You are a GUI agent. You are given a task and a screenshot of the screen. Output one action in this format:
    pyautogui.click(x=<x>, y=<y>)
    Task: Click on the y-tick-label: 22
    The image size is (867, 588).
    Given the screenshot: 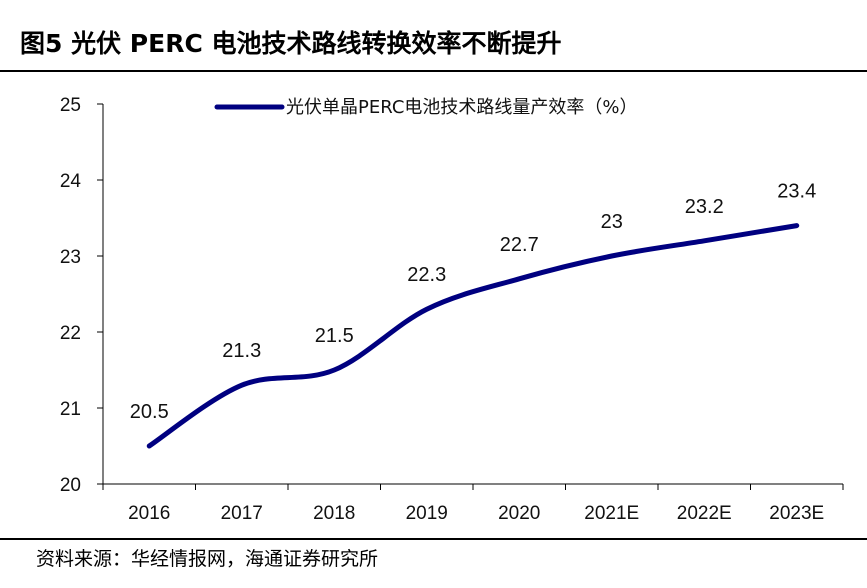 What is the action you would take?
    pyautogui.click(x=70, y=333)
    